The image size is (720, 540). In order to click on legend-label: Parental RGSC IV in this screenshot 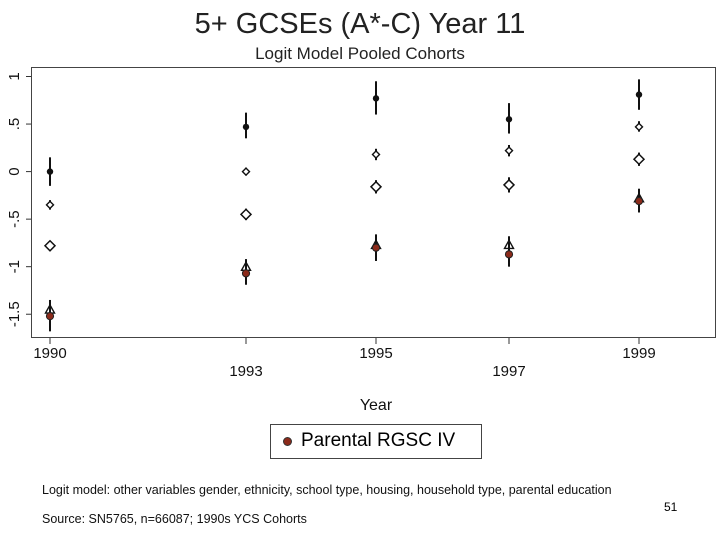, I will do `click(378, 440)`.